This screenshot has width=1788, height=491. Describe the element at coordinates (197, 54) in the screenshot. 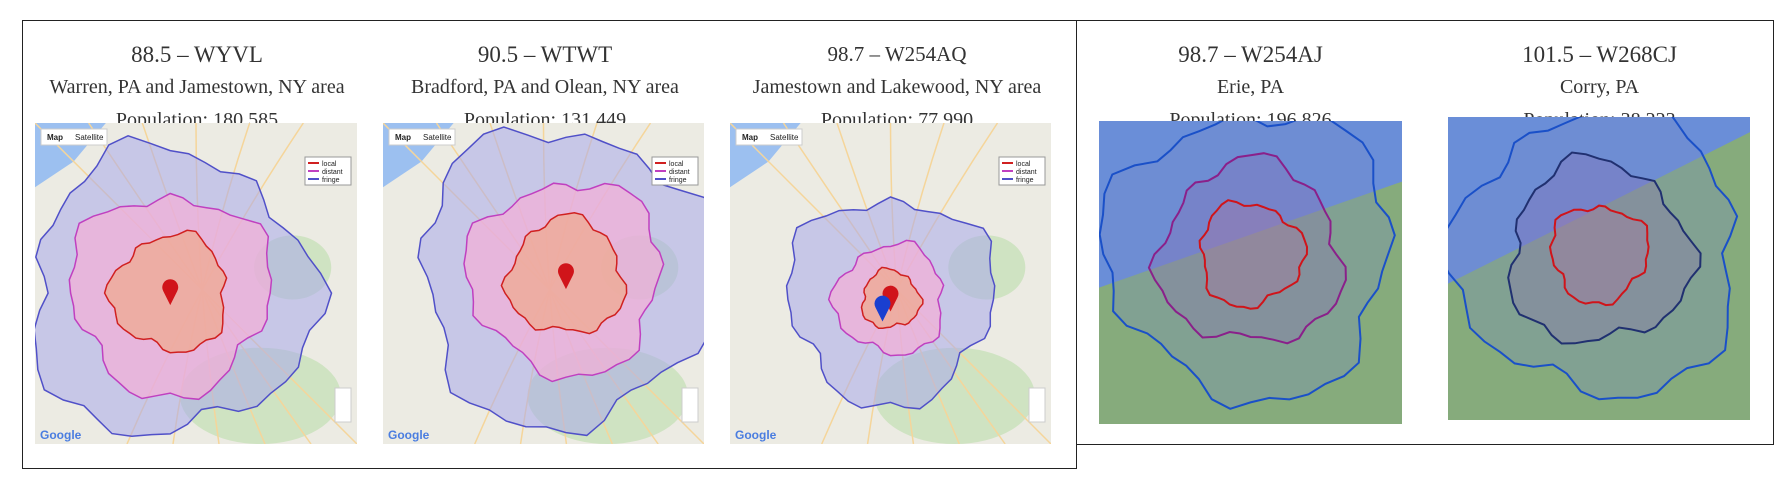

I see `cell-title: 88.5 – WYVL` at that location.